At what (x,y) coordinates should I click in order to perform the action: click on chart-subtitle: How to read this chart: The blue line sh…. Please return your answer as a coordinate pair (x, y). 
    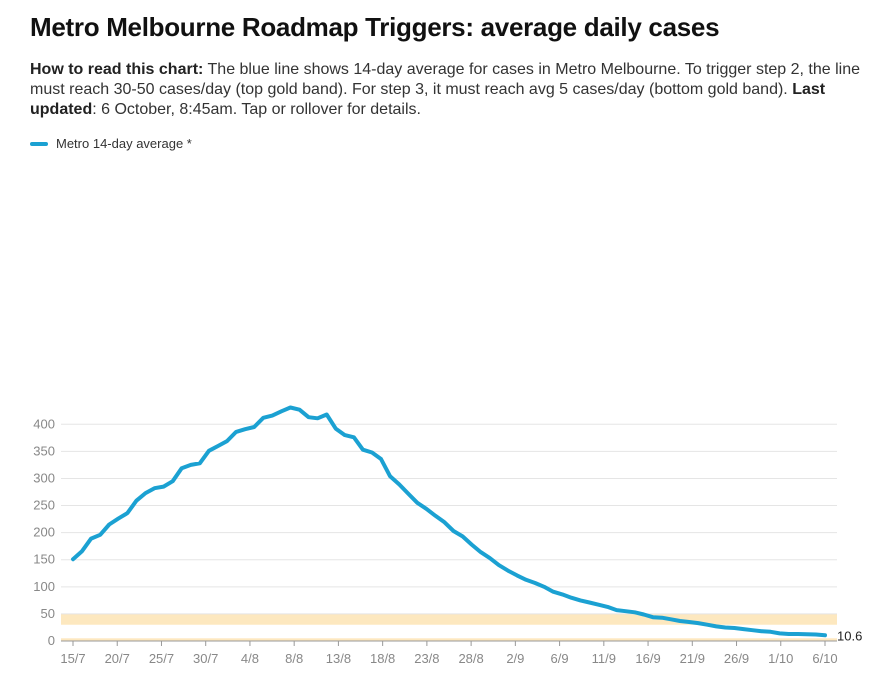
    Looking at the image, I should click on (455, 90).